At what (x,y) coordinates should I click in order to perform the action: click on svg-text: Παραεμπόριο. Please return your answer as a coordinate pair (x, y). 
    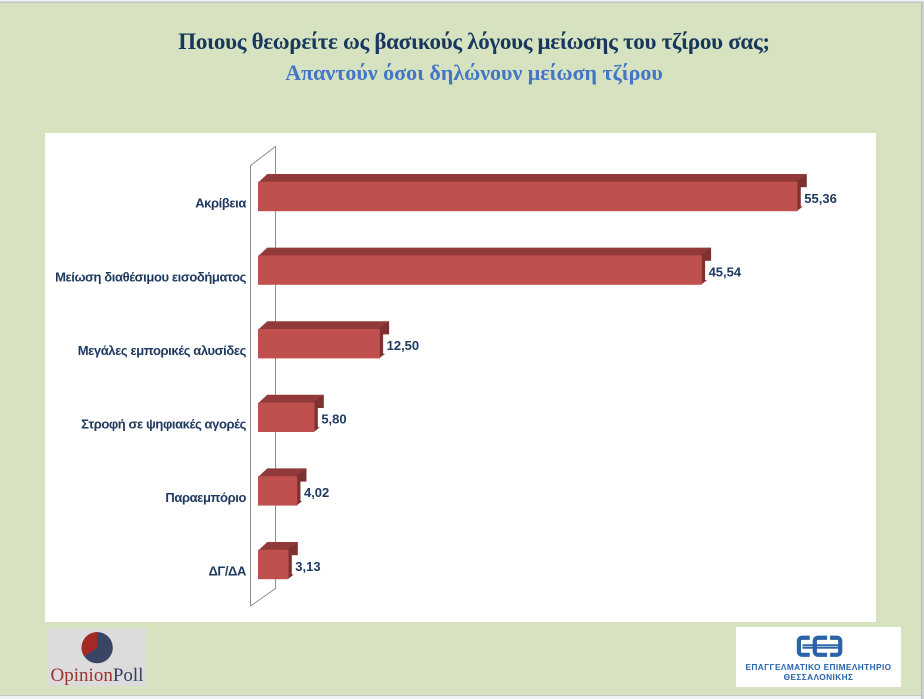
    Looking at the image, I should click on (205, 497).